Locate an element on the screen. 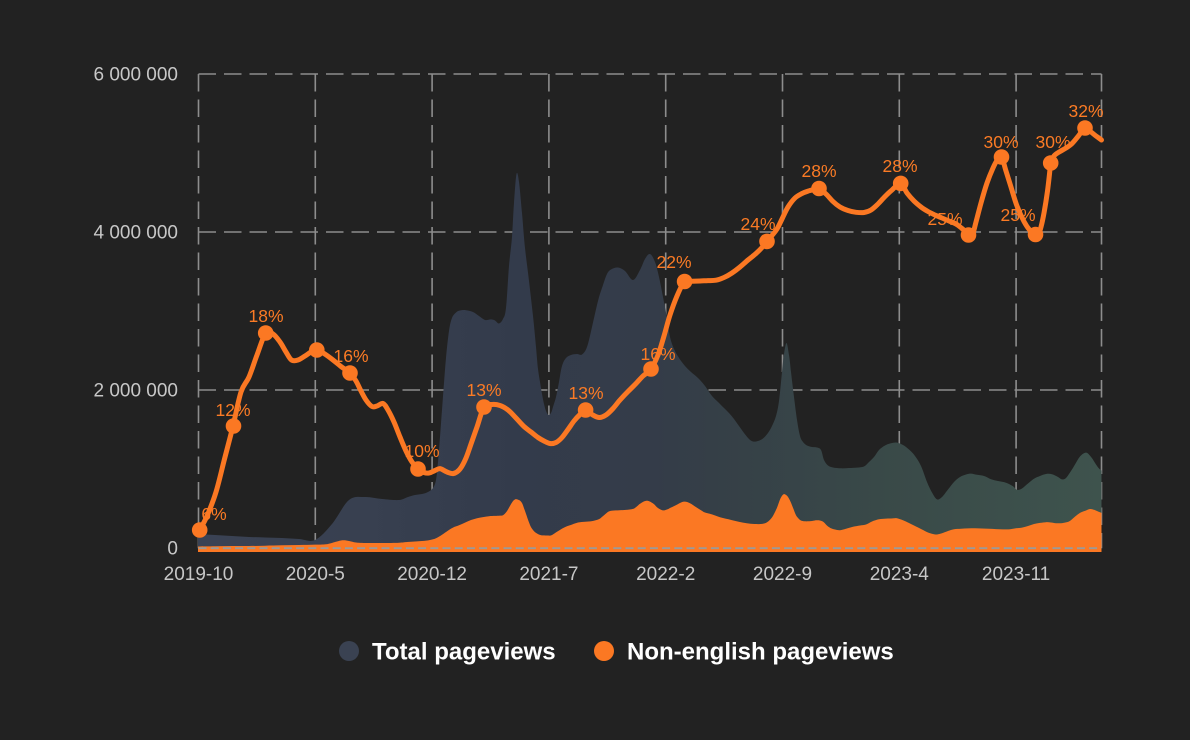 The width and height of the screenshot is (1190, 740). svg-text: 24% is located at coordinates (757, 224).